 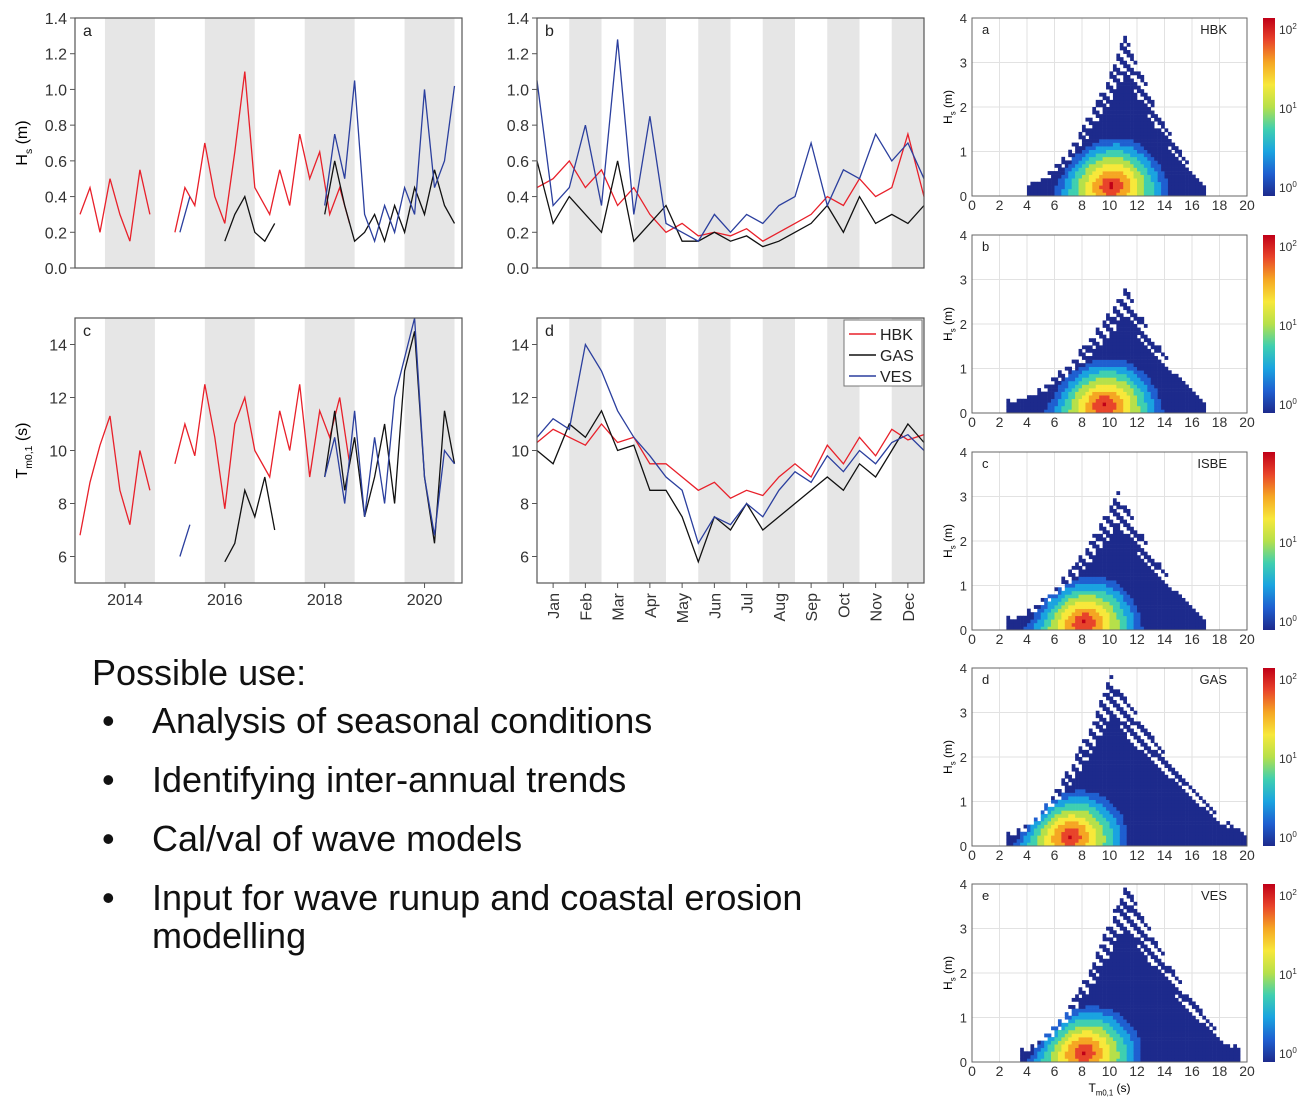 What do you see at coordinates (317, 437) in the screenshot?
I see `series-line-ves` at bounding box center [317, 437].